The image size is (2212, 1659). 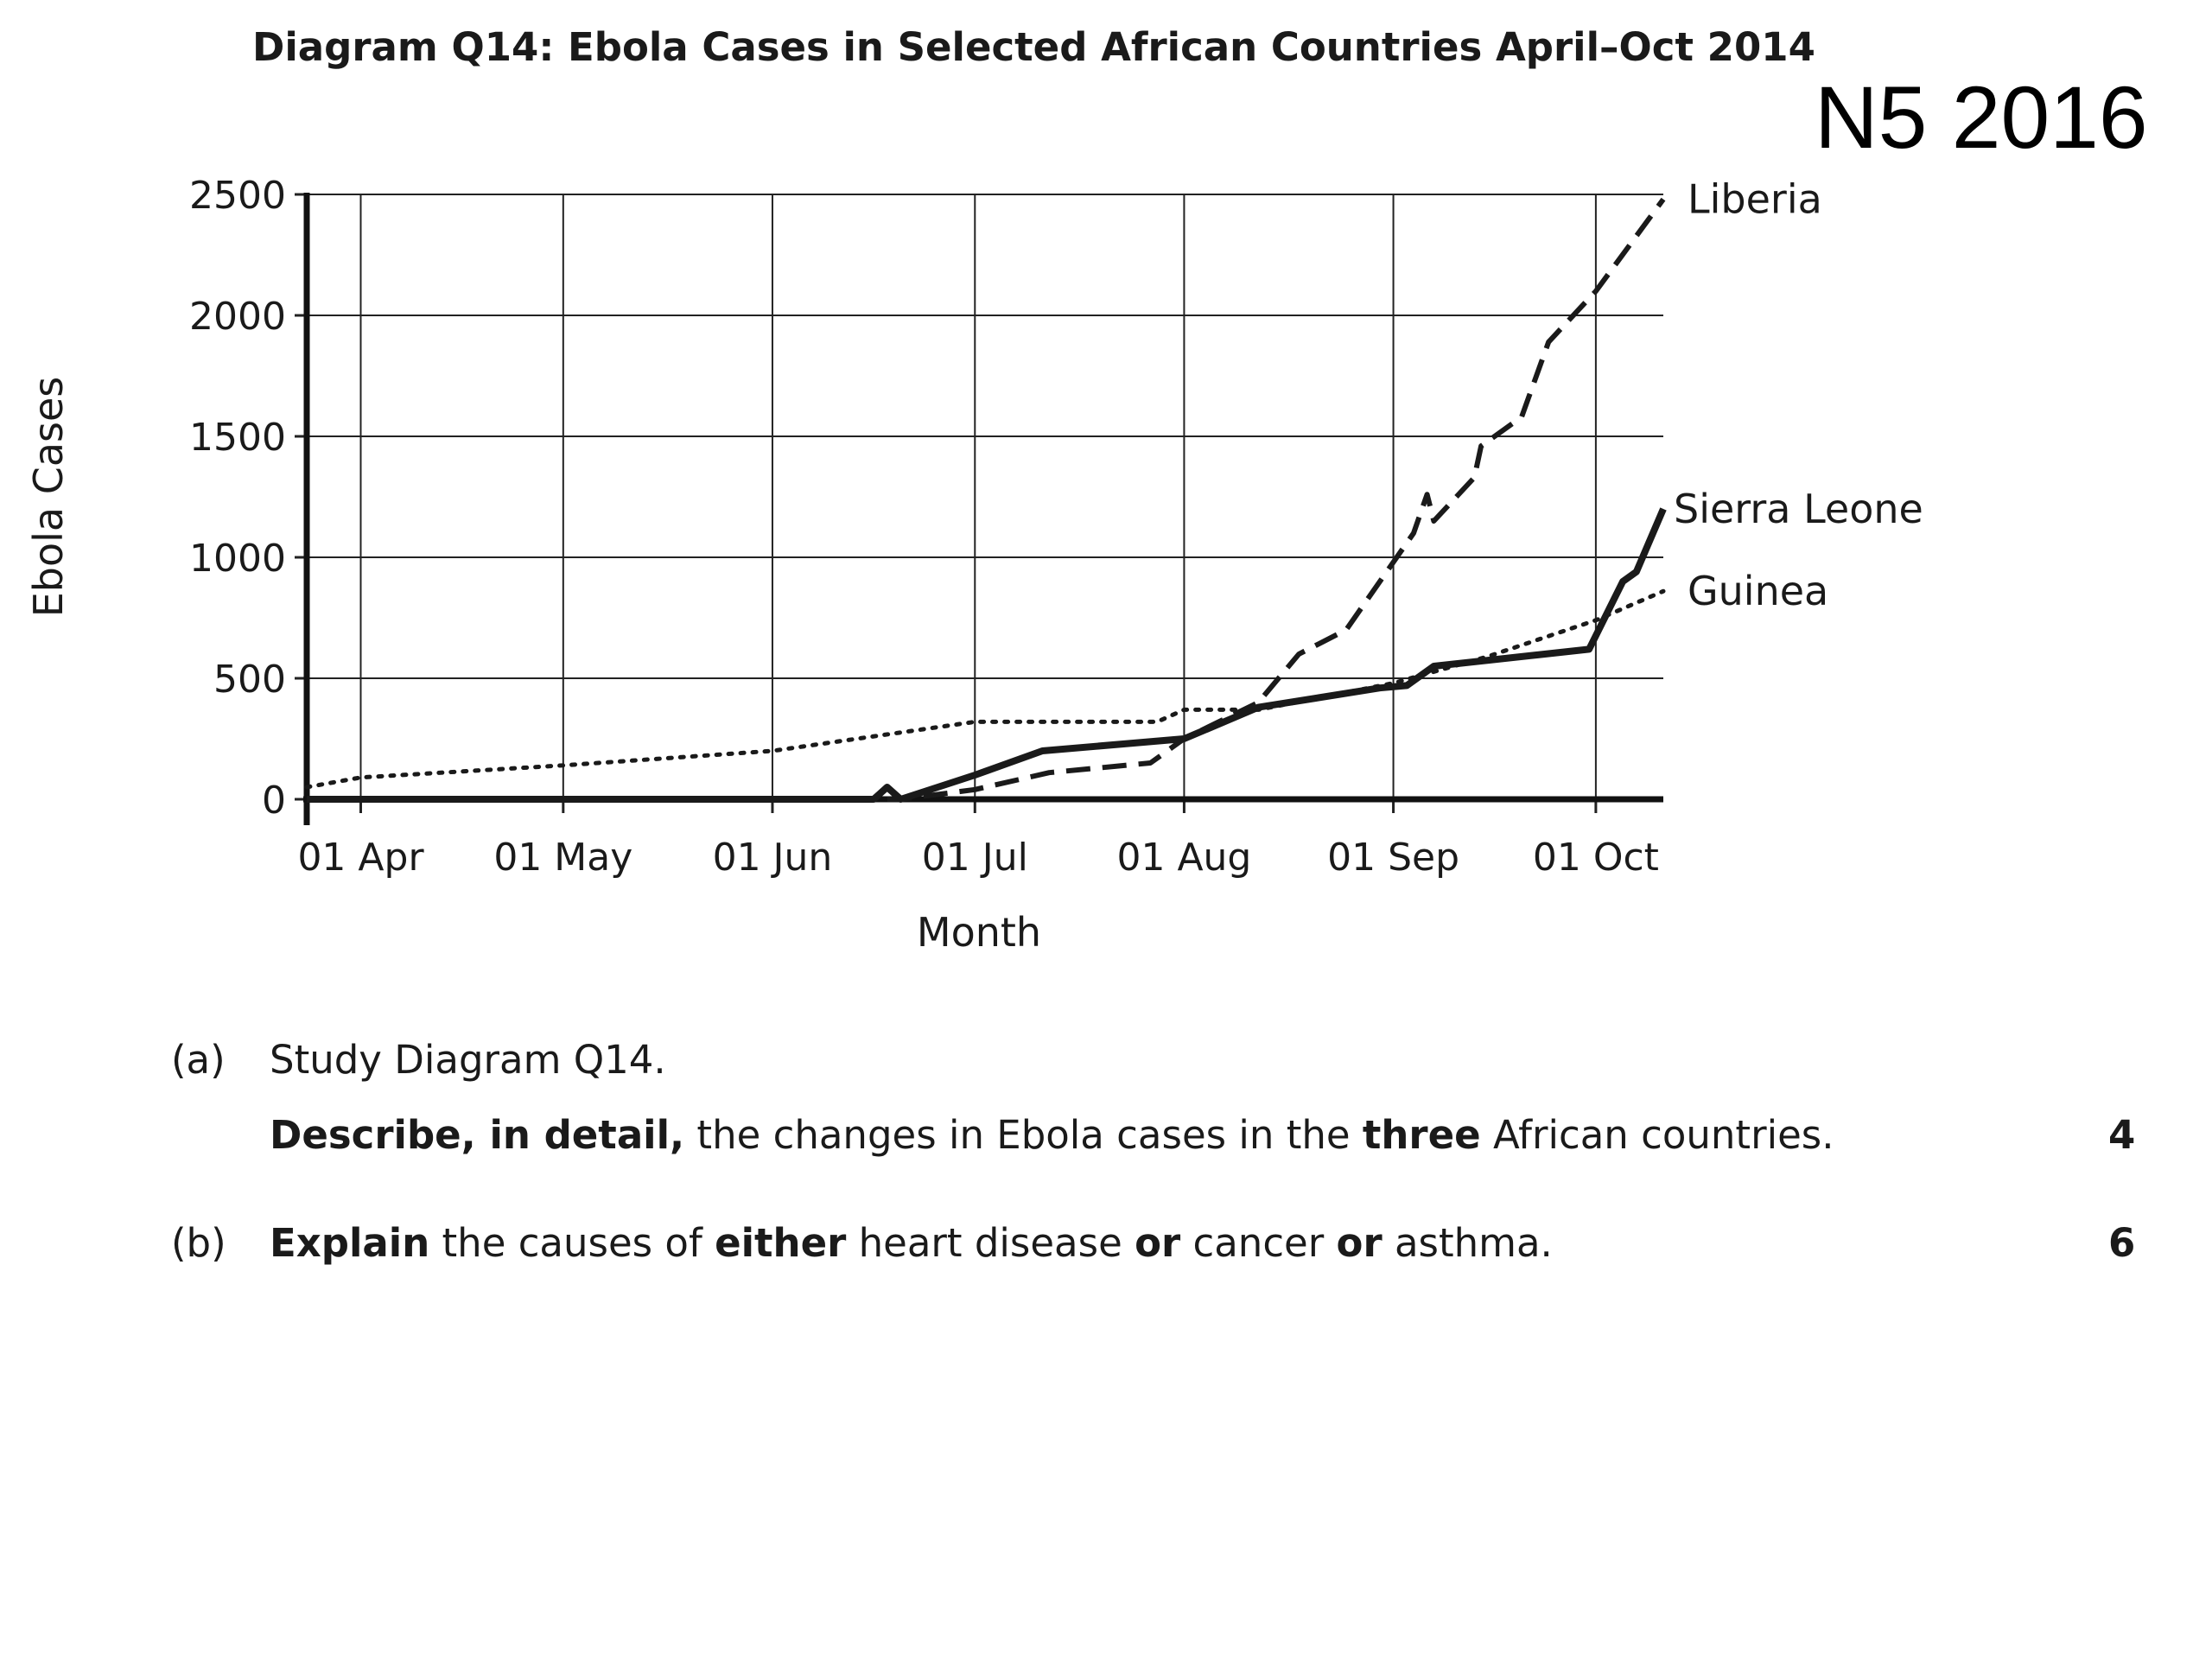 What do you see at coordinates (249, 680) in the screenshot?
I see `y-tick-label: 500` at bounding box center [249, 680].